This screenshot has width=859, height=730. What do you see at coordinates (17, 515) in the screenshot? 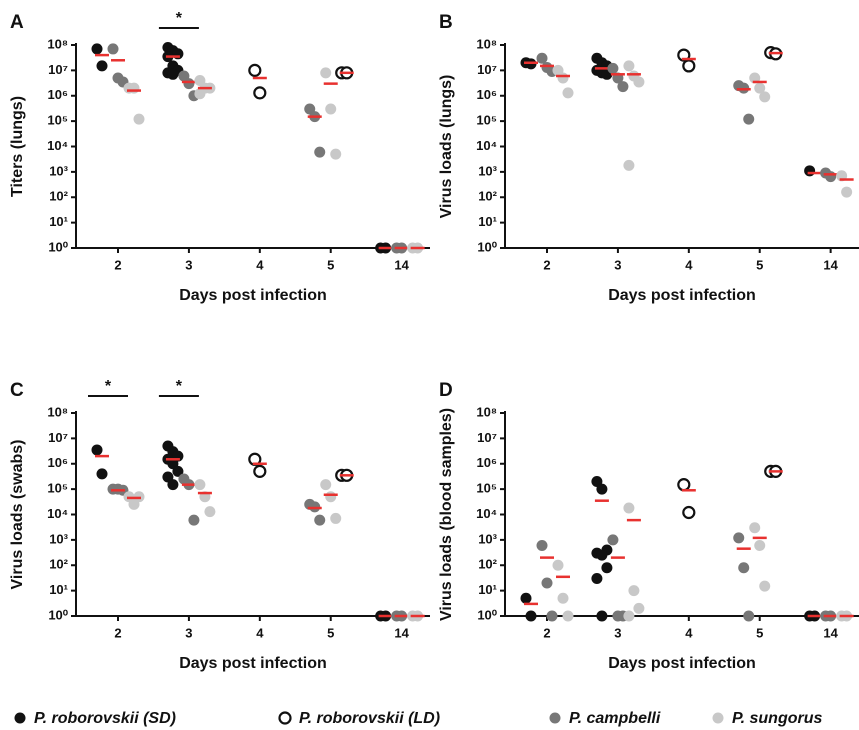
I see `y-axis-label: Virus loads (swabs)` at bounding box center [17, 515].